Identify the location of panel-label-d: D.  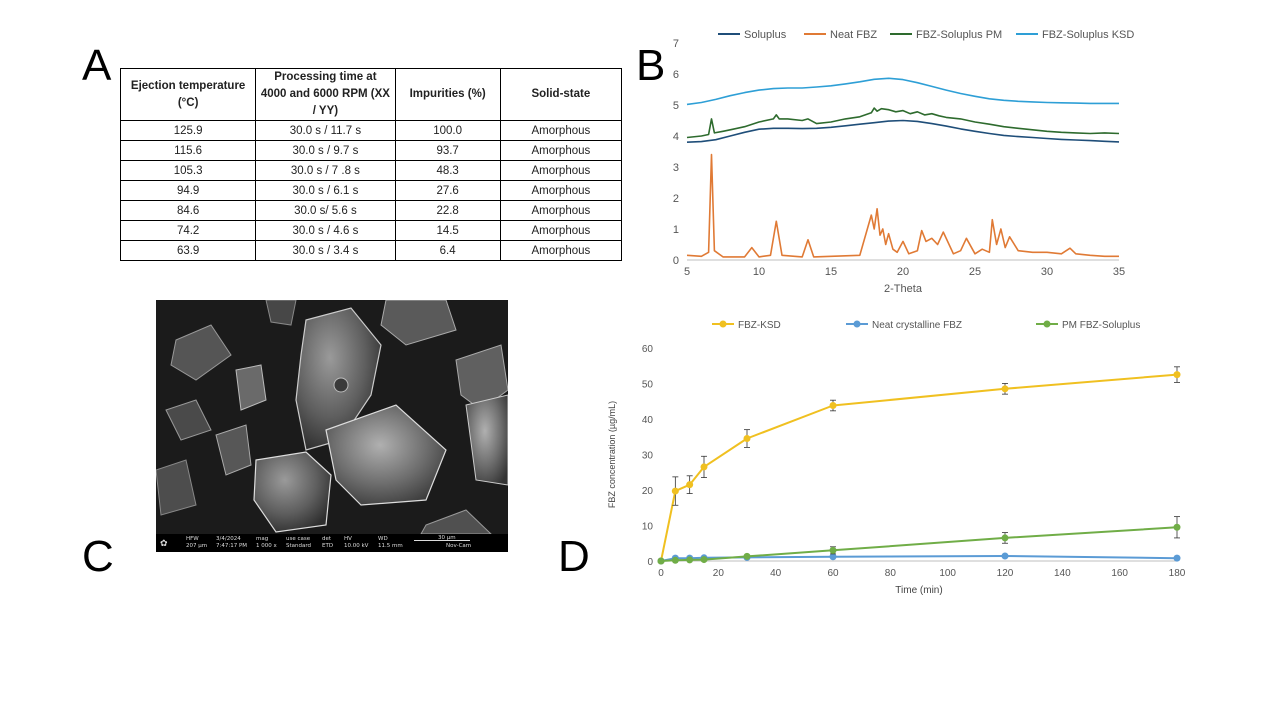
(574, 556).